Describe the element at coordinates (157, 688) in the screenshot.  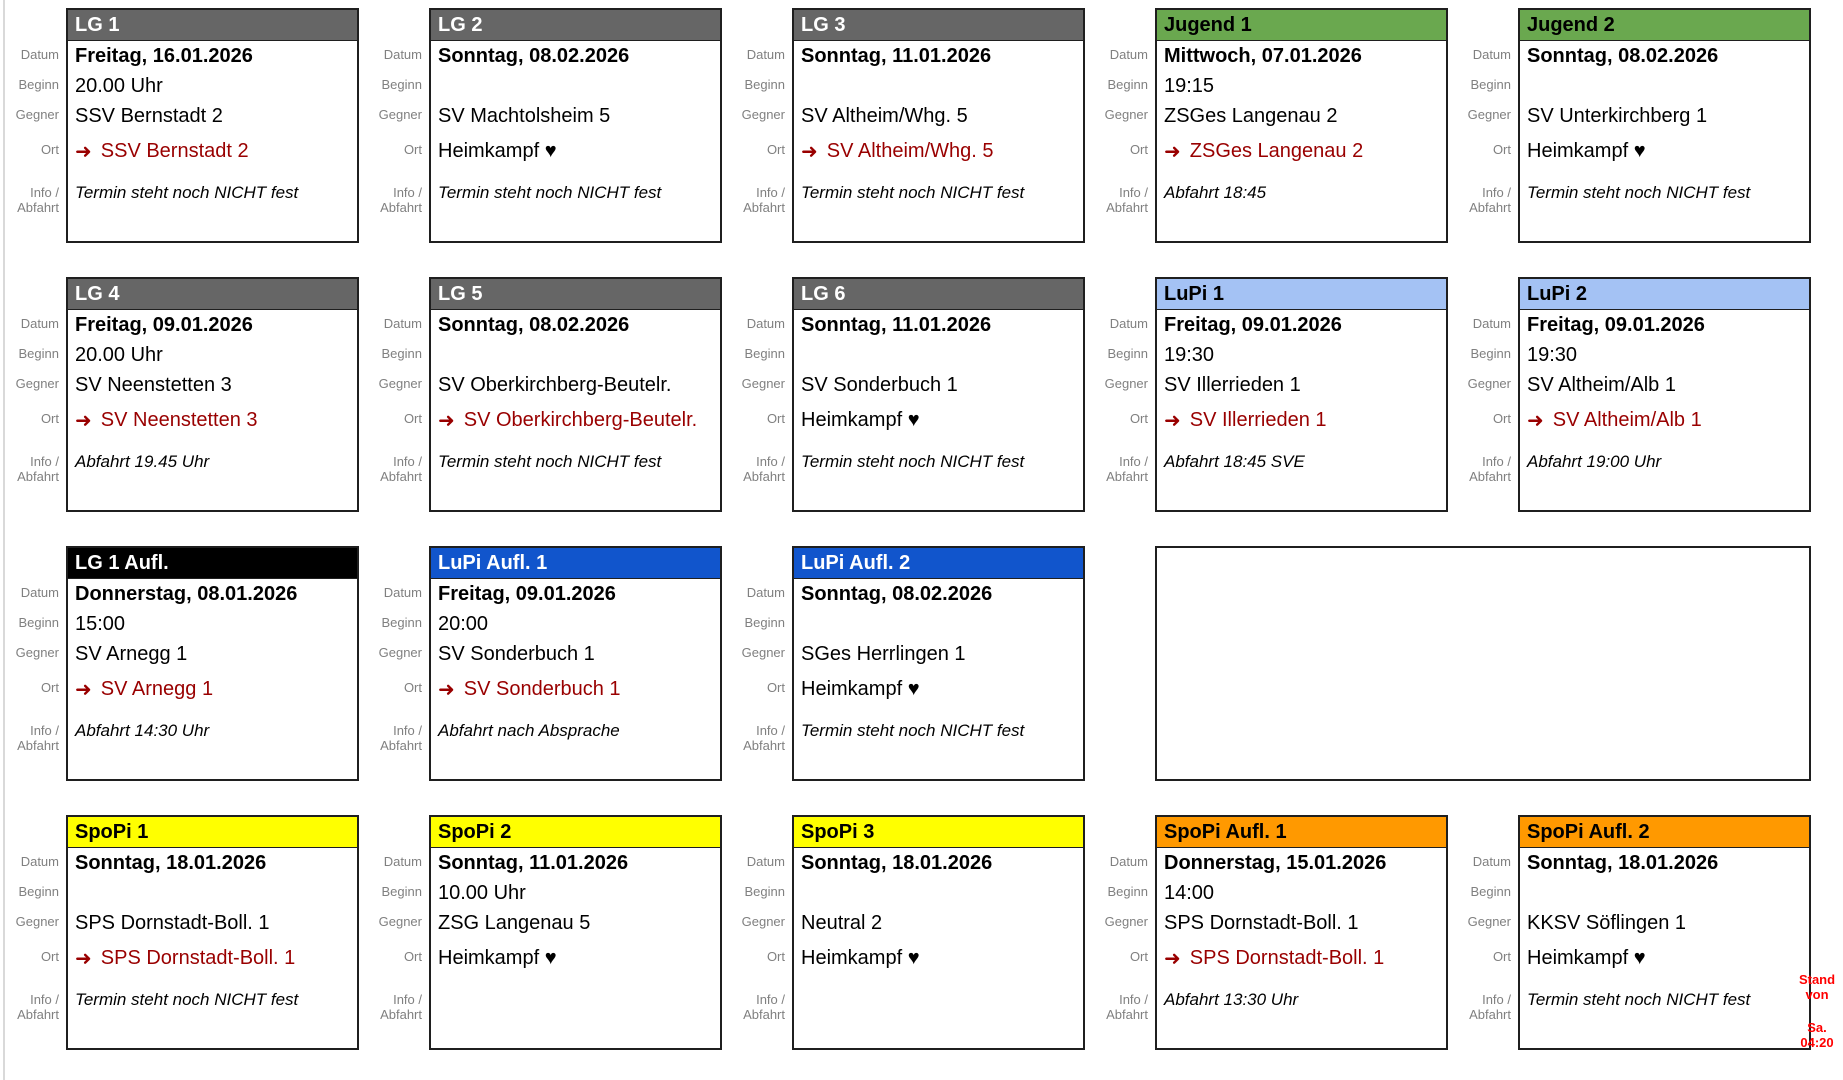
I see `away-location-text: SV Arnegg 1` at that location.